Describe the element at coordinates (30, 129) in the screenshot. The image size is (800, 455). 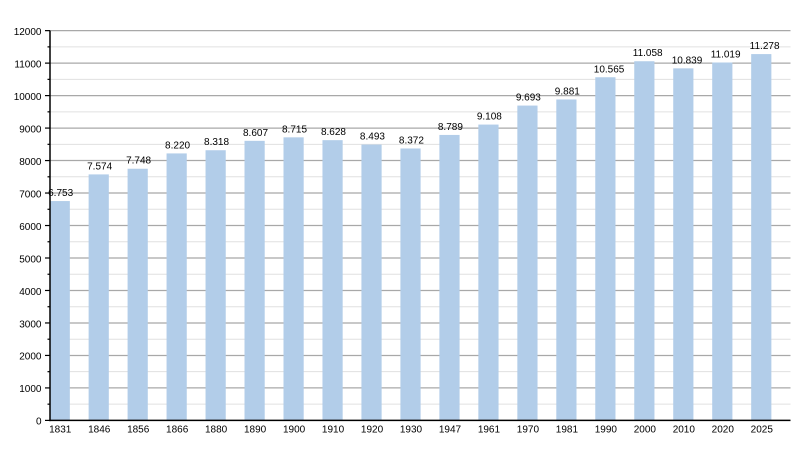
I see `svg-text: 9000` at that location.